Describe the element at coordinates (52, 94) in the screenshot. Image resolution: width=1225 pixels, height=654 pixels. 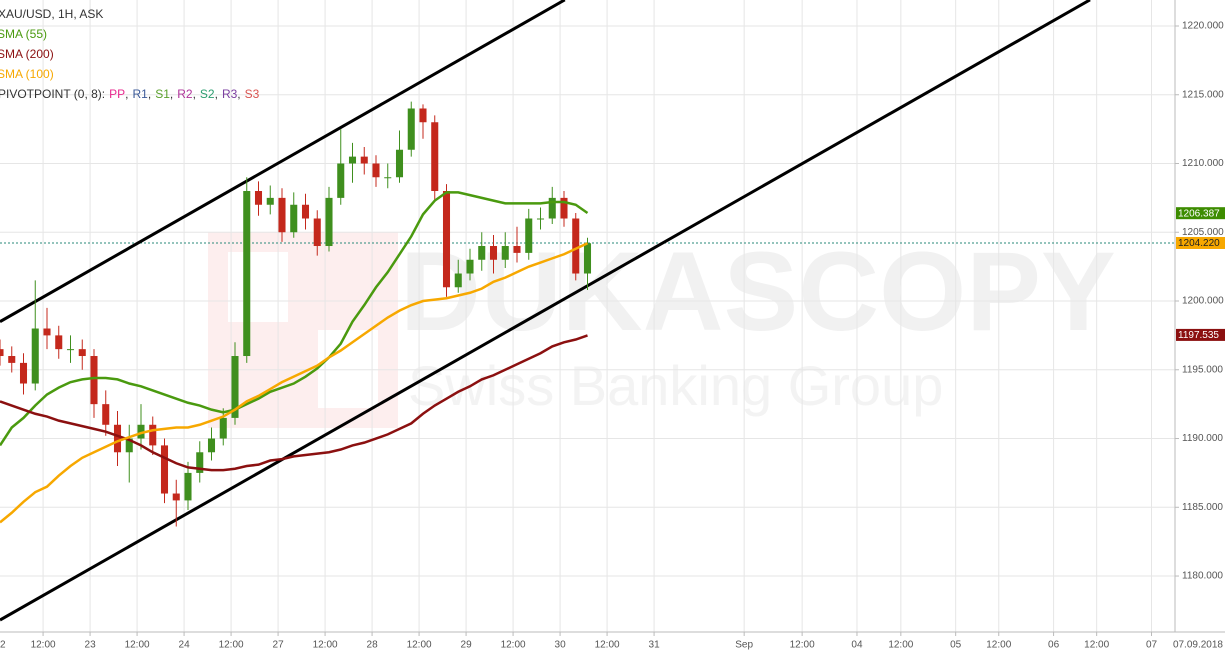
I see `pivot-label: PIVOTPOINT (0, 8):` at that location.